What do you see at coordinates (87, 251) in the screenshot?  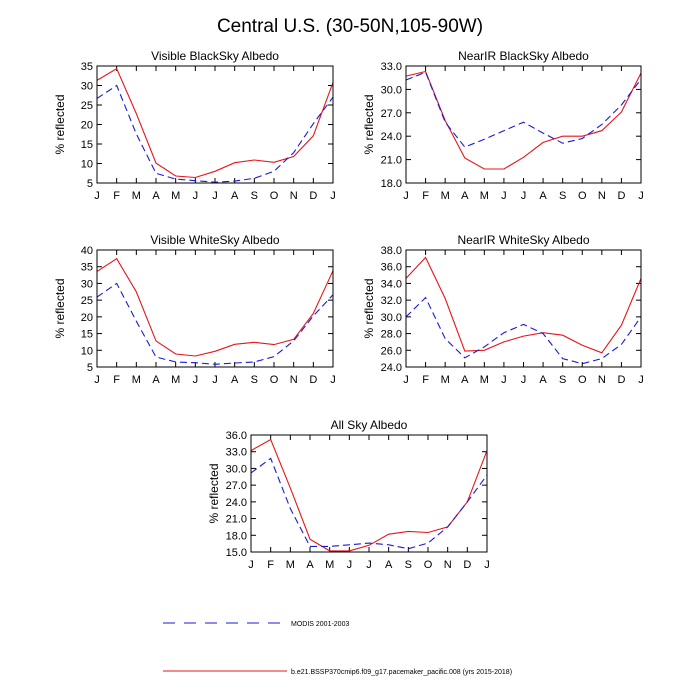 I see `y-tick-label: 40` at bounding box center [87, 251].